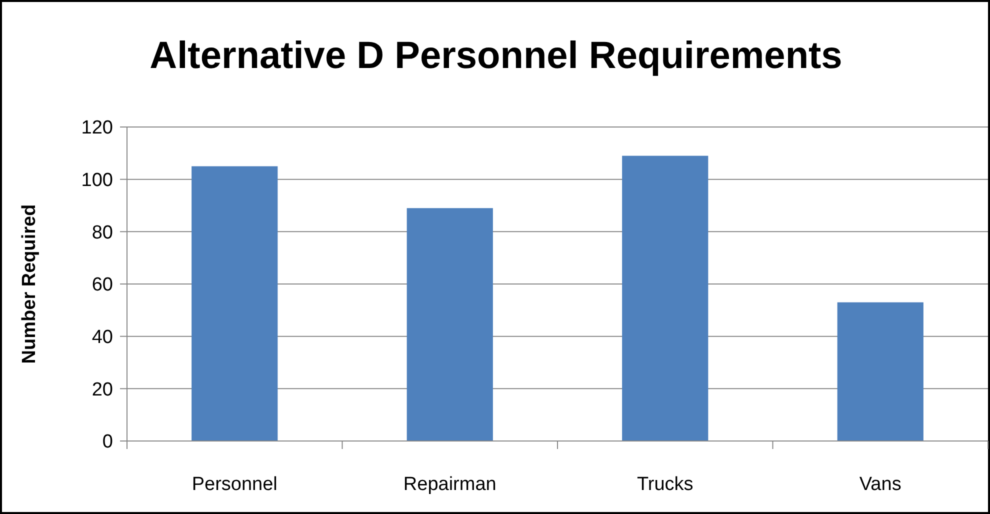 The width and height of the screenshot is (990, 514). What do you see at coordinates (665, 484) in the screenshot?
I see `x-tick-label: Trucks` at bounding box center [665, 484].